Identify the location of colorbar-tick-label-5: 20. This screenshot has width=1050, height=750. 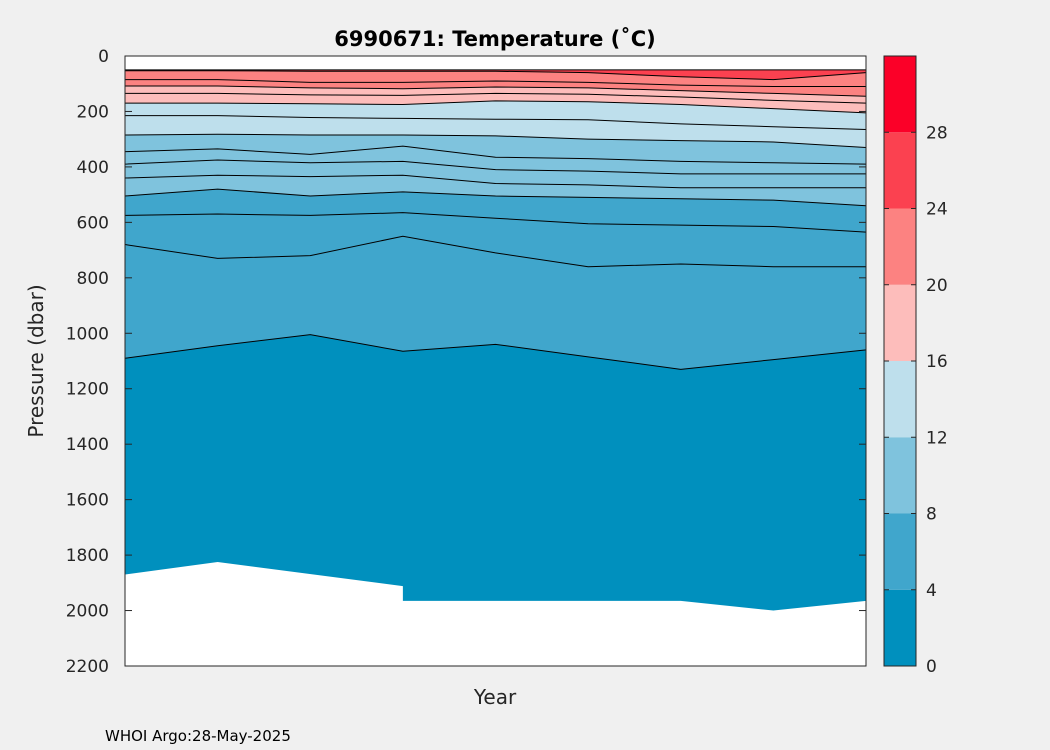
(937, 286).